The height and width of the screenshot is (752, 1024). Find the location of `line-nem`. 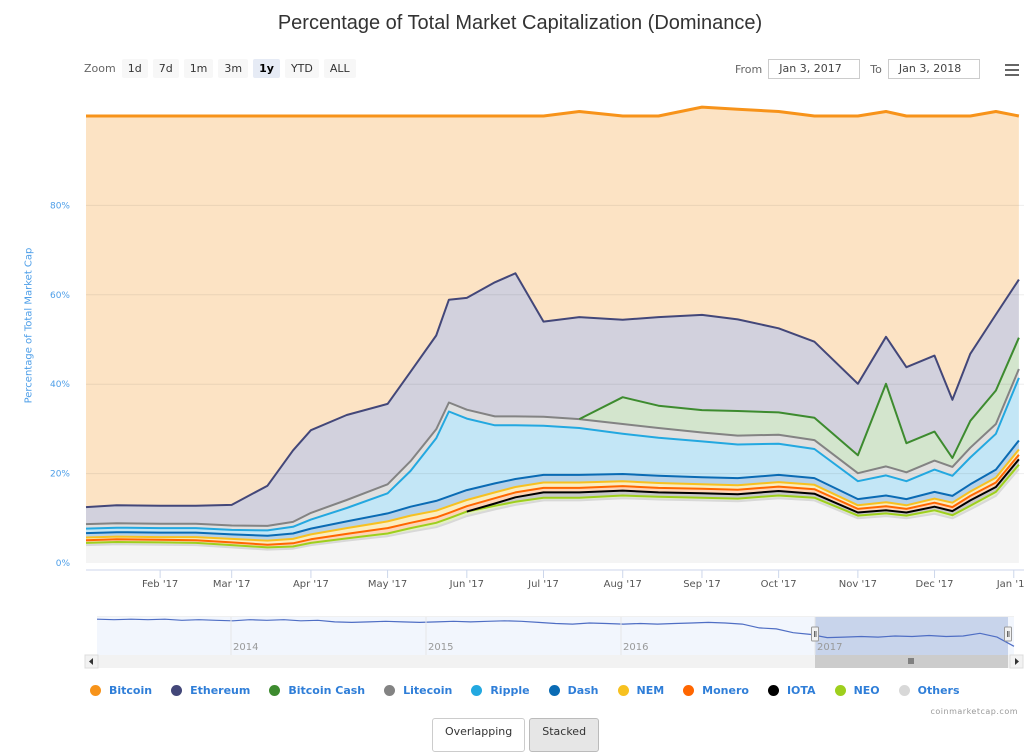

line-nem is located at coordinates (552, 495).